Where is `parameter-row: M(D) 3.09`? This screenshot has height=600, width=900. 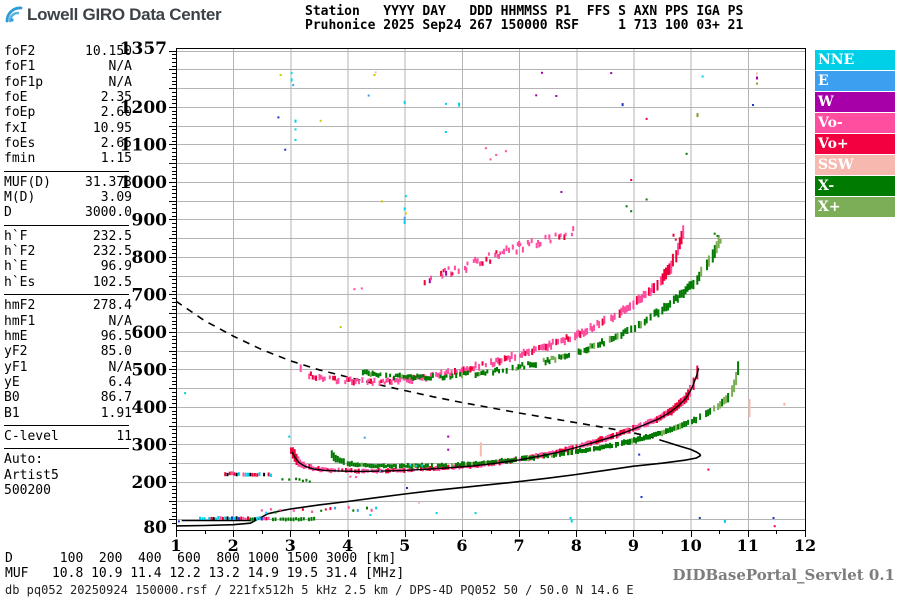
parameter-row: M(D) 3.09 is located at coordinates (68, 197).